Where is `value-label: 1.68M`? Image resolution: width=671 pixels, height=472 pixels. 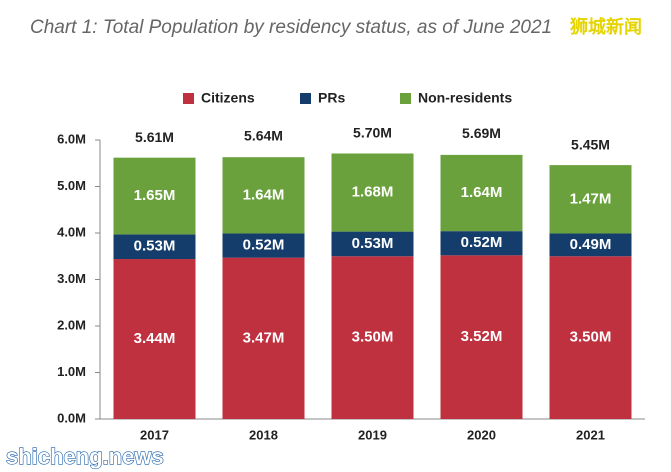 value-label: 1.68M is located at coordinates (373, 192).